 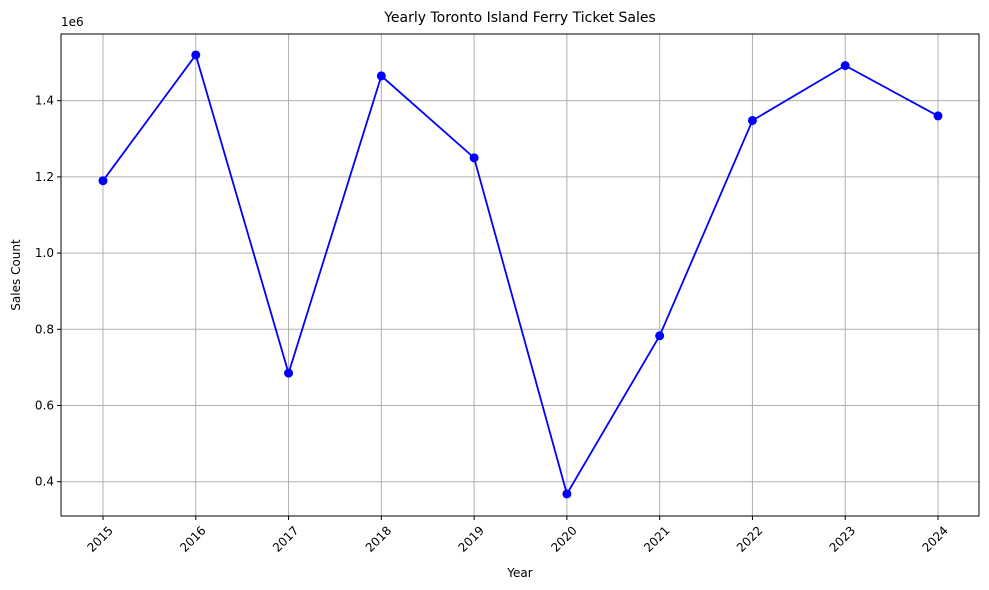 I want to click on x-tick-label: 2017, so click(x=285, y=538).